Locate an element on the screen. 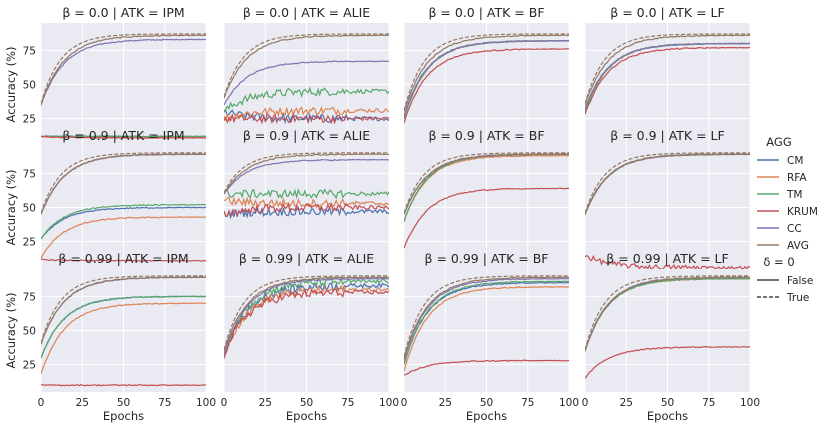 This screenshot has height=433, width=830. panel-1: β = 0.0 | ATK = IPM 25 50 75 Accuracy (%) is located at coordinates (105, 75).